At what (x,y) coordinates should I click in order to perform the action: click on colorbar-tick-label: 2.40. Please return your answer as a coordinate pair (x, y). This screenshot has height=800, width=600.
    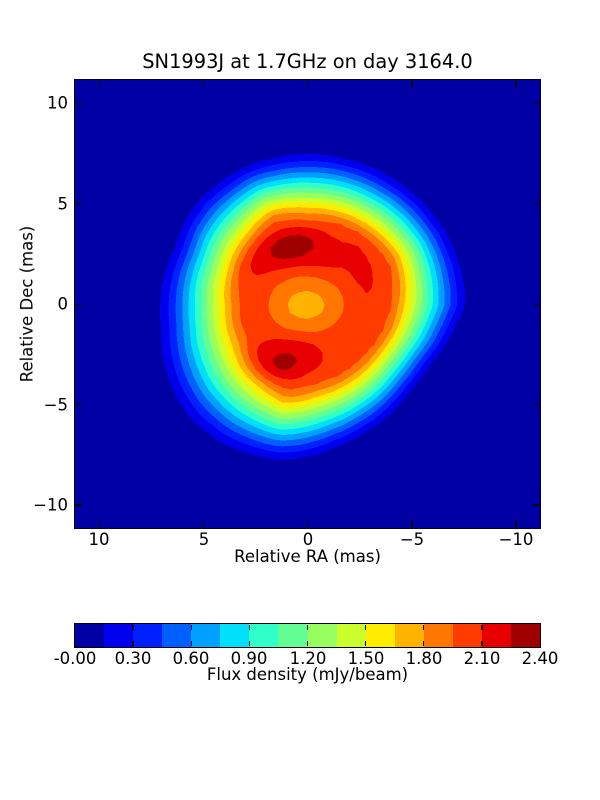
    Looking at the image, I should click on (540, 658).